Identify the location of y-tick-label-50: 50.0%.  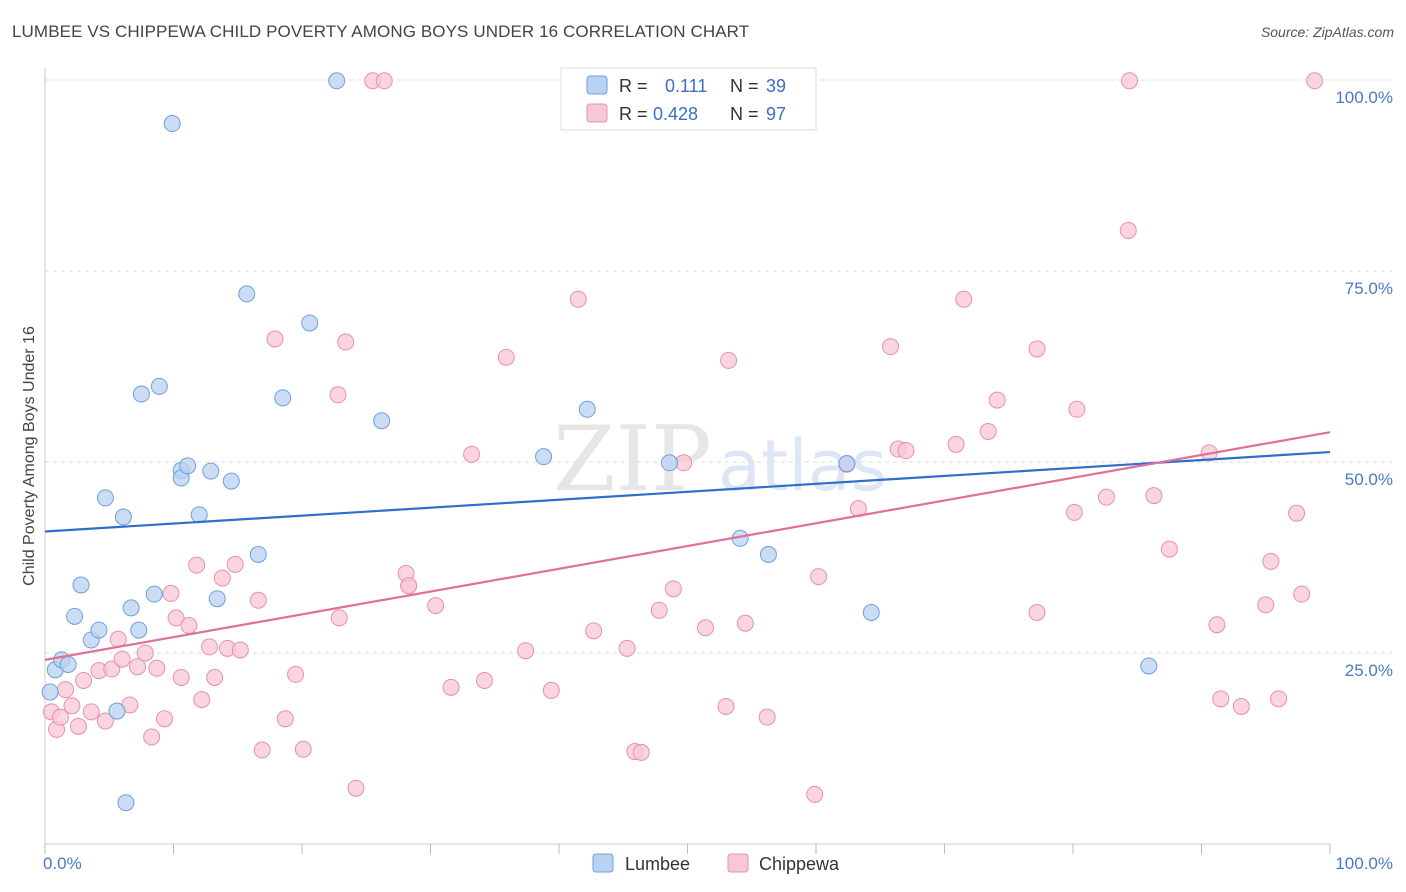
(1369, 479).